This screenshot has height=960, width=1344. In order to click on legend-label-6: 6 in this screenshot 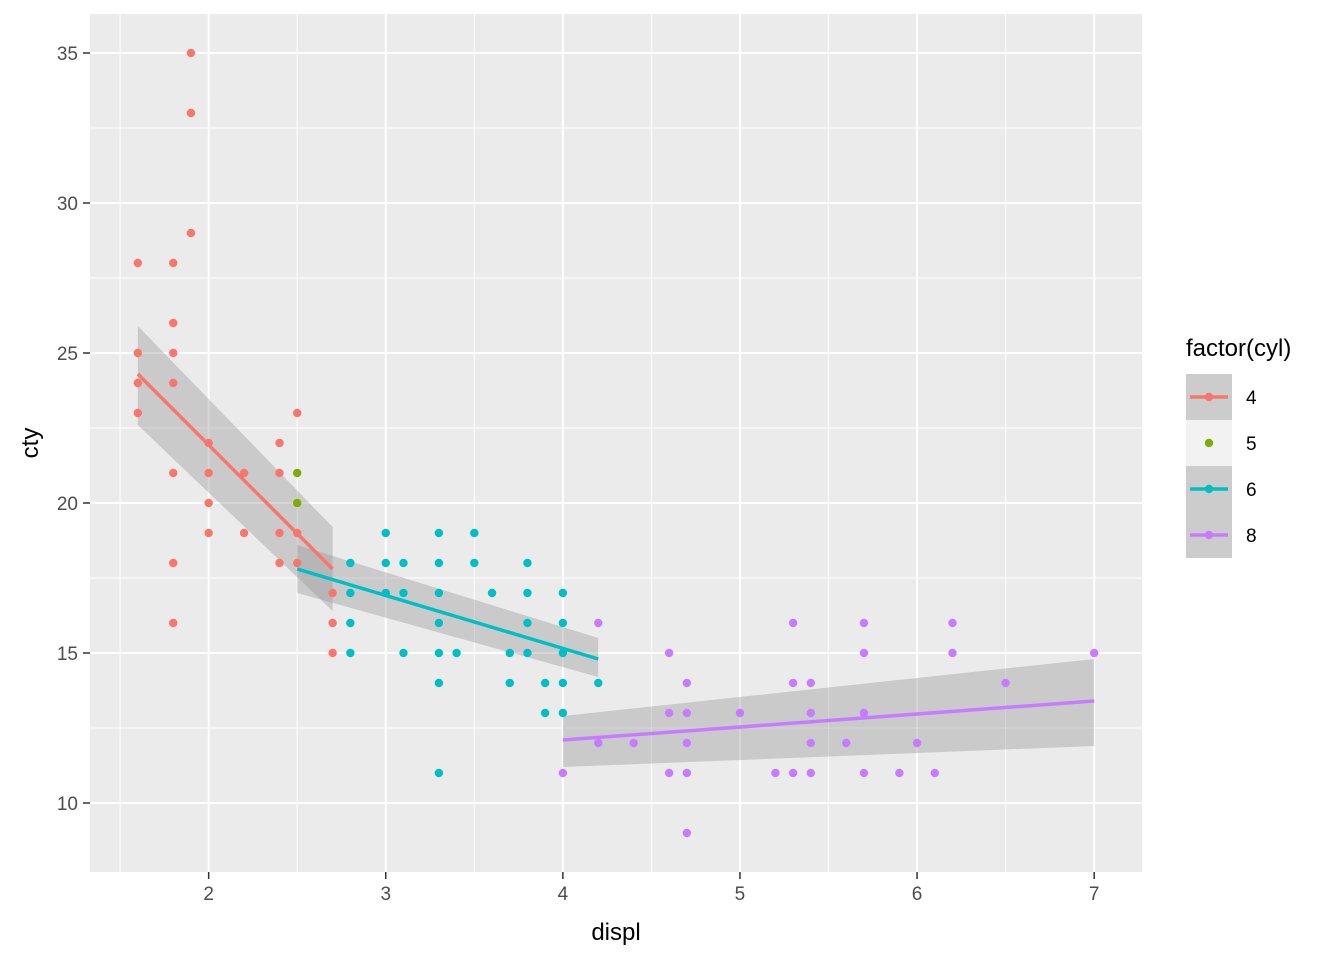, I will do `click(1251, 490)`.